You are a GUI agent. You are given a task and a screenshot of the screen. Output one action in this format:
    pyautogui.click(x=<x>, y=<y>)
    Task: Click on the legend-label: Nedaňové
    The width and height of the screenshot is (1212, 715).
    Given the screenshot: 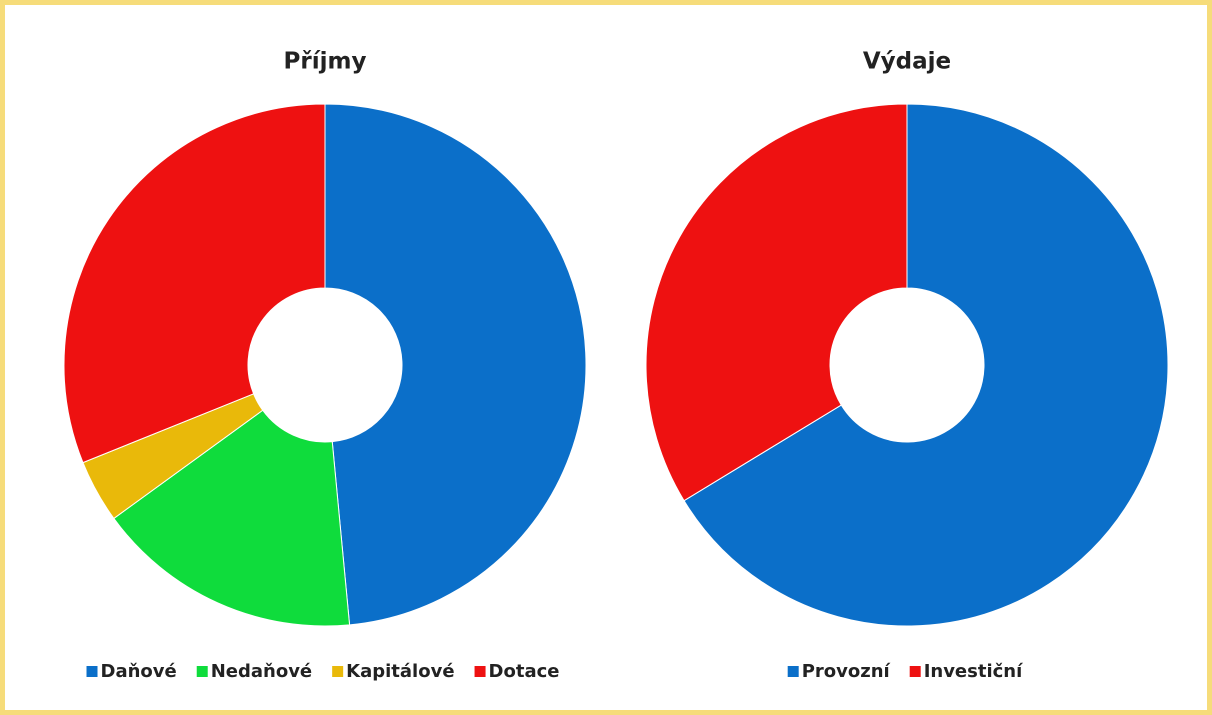 What is the action you would take?
    pyautogui.click(x=261, y=671)
    